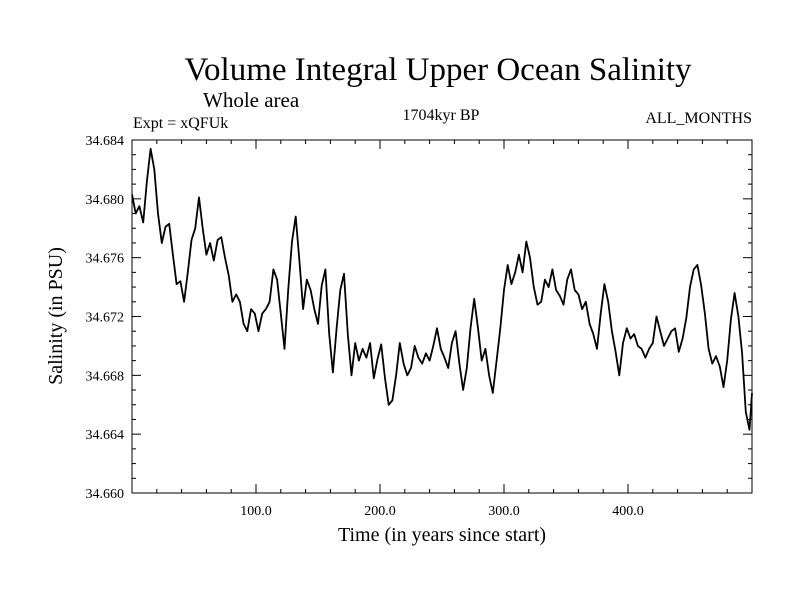  Describe the element at coordinates (698, 118) in the screenshot. I see `months-label: ALL_MONTHS` at that location.